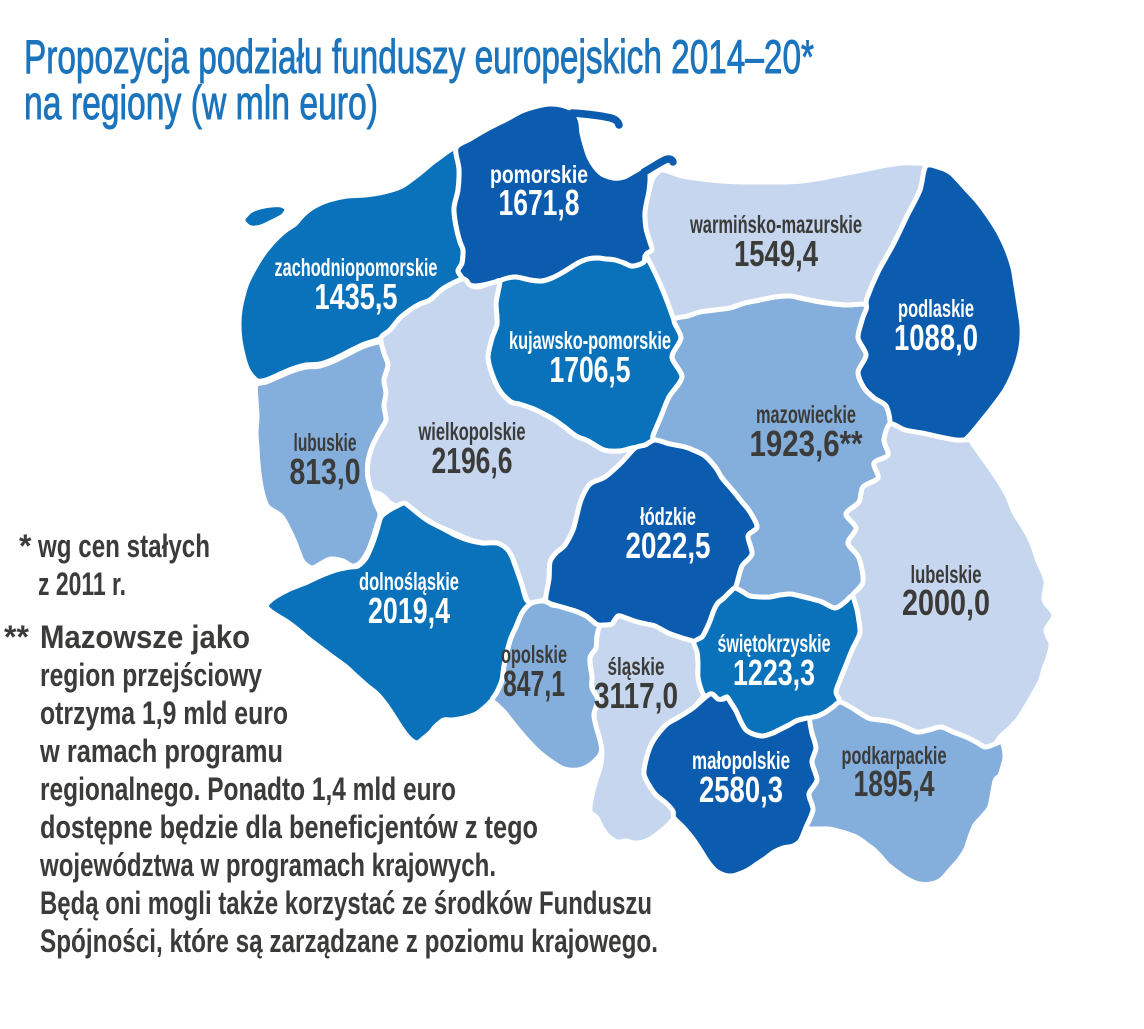 This screenshot has height=1029, width=1144. What do you see at coordinates (741, 761) in the screenshot?
I see `svg-text: małopolskie` at bounding box center [741, 761].